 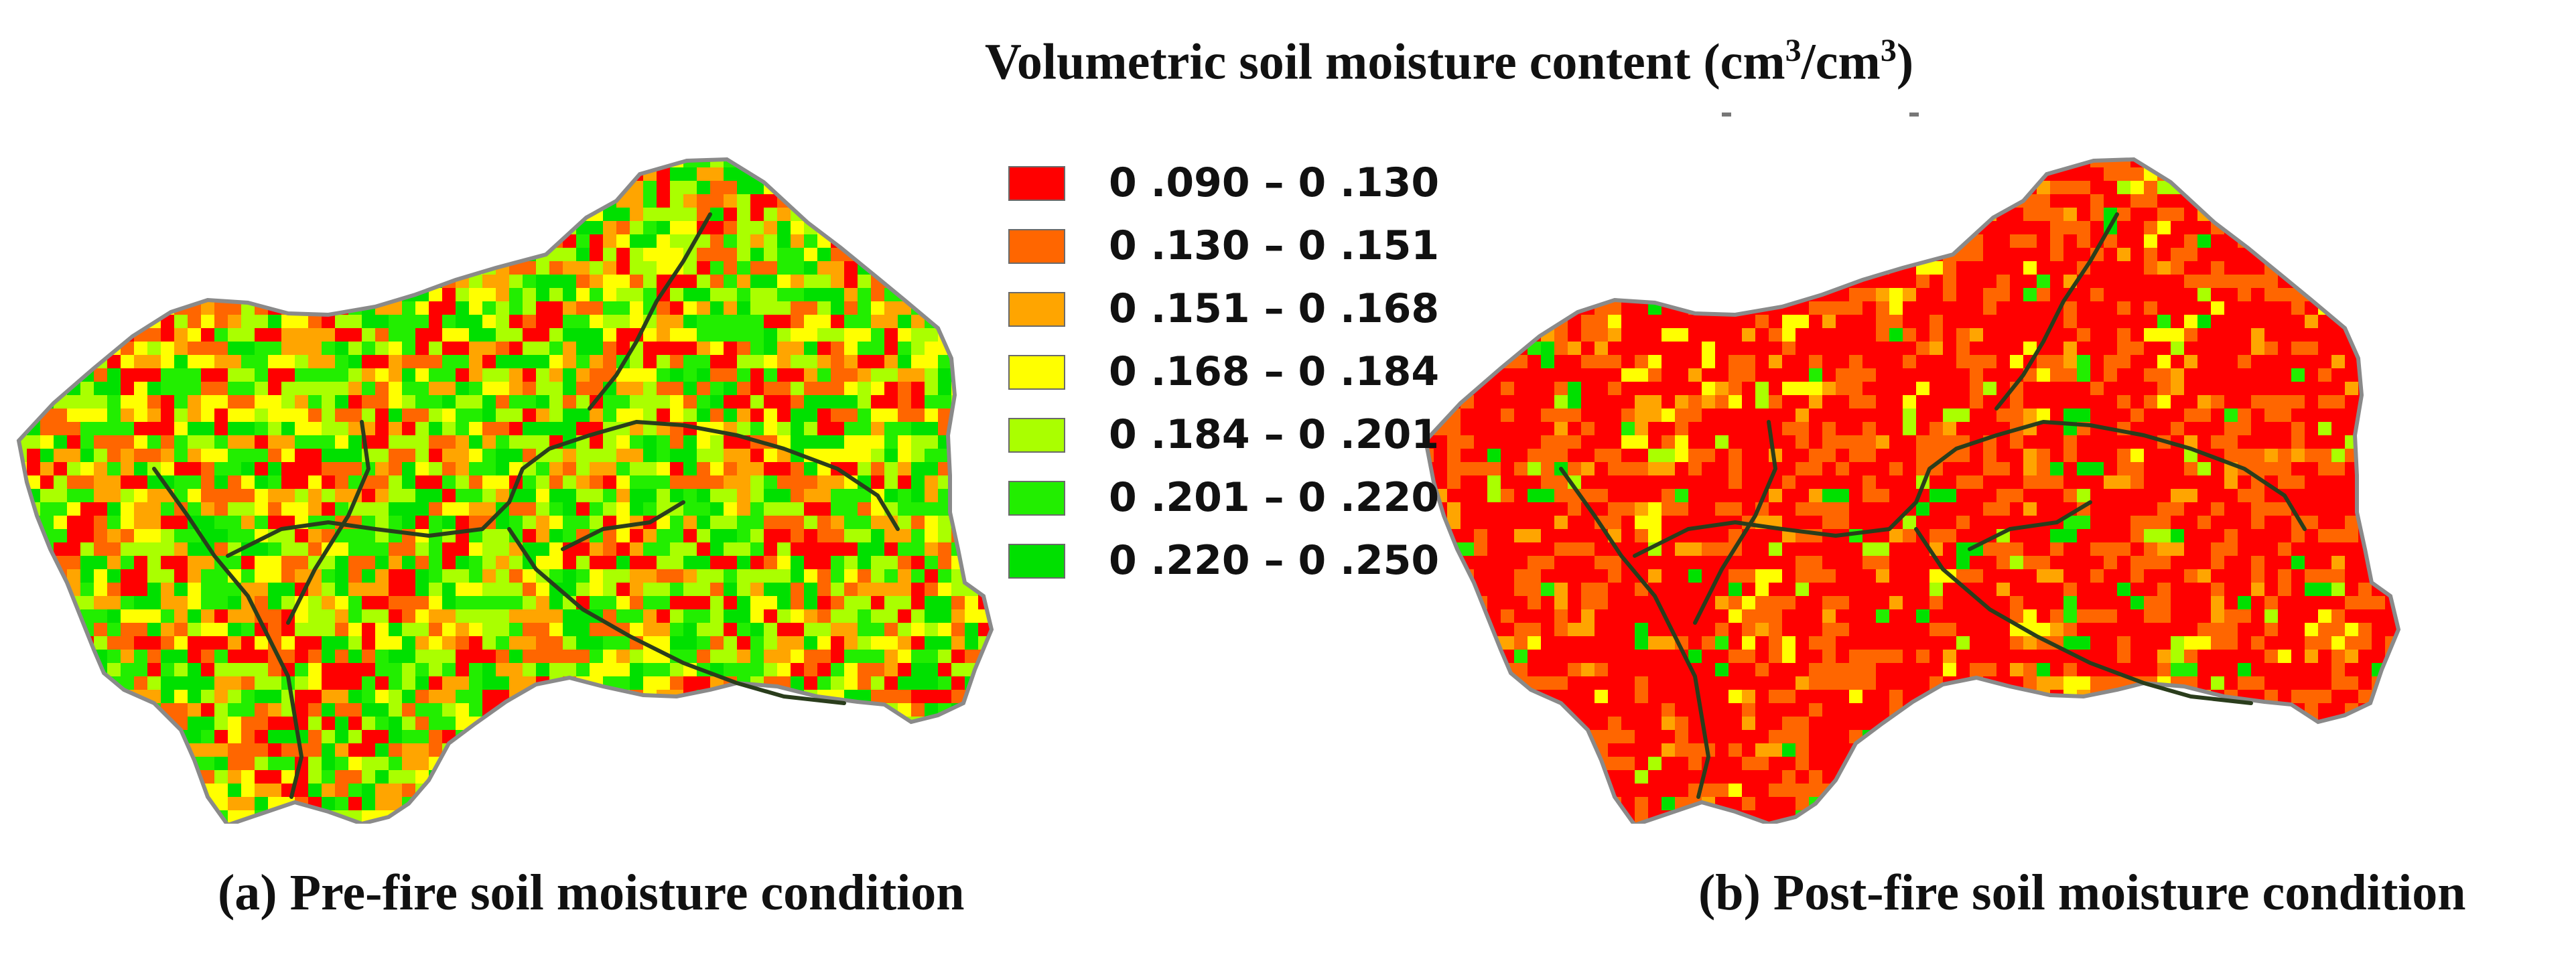 I want to click on legend-item: 0 .168 – 0 .184, so click(x=1242, y=375).